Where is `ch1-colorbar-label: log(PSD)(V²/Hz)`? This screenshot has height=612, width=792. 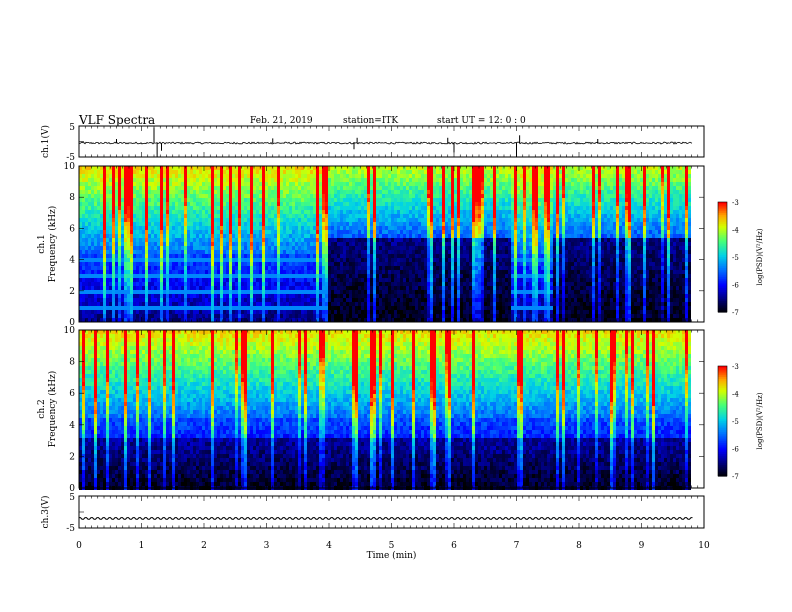
ch1-colorbar-label: log(PSD)(V²/Hz) is located at coordinates (760, 256).